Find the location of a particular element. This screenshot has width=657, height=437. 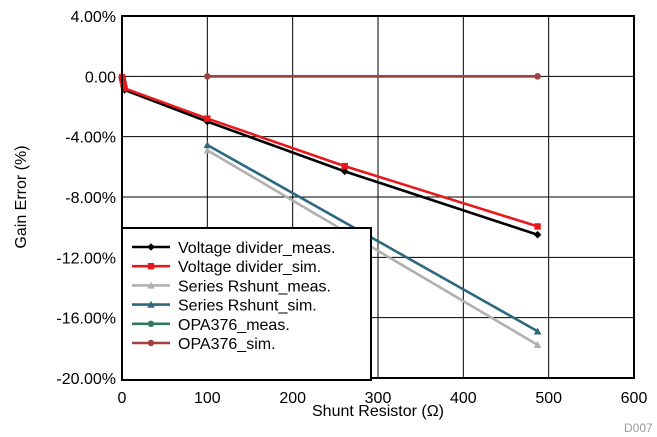

y-tick-label: -12.00% is located at coordinates (86, 258).